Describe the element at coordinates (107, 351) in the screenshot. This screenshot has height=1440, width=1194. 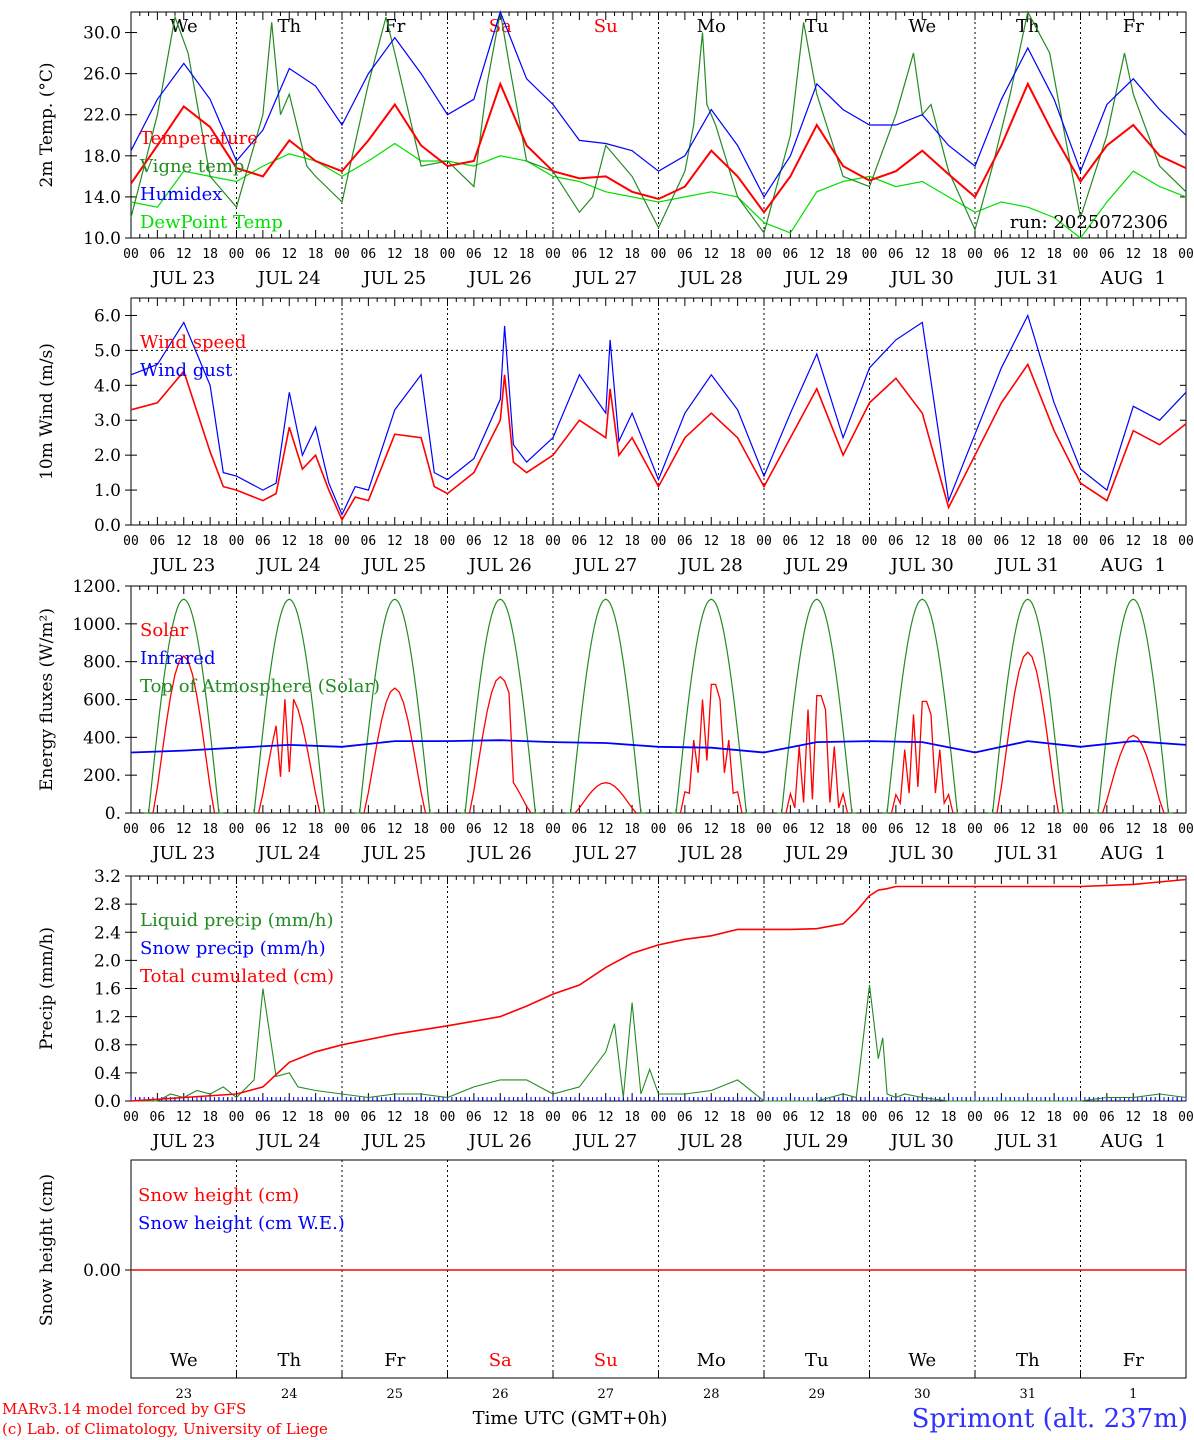
I see `y-tick-label: 5.0` at that location.